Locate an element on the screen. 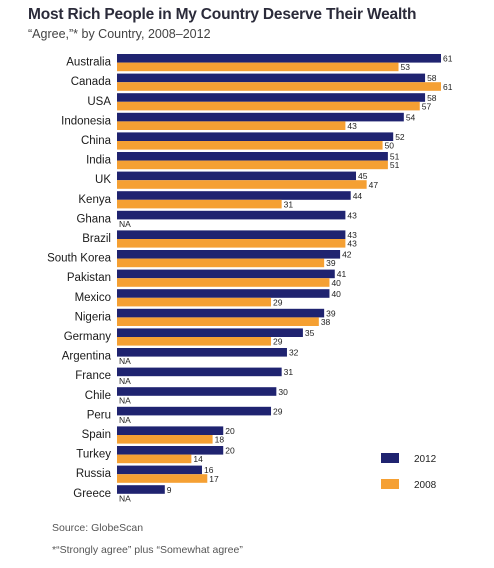 This screenshot has width=494, height=568. category-label: Nigeria is located at coordinates (93, 317).